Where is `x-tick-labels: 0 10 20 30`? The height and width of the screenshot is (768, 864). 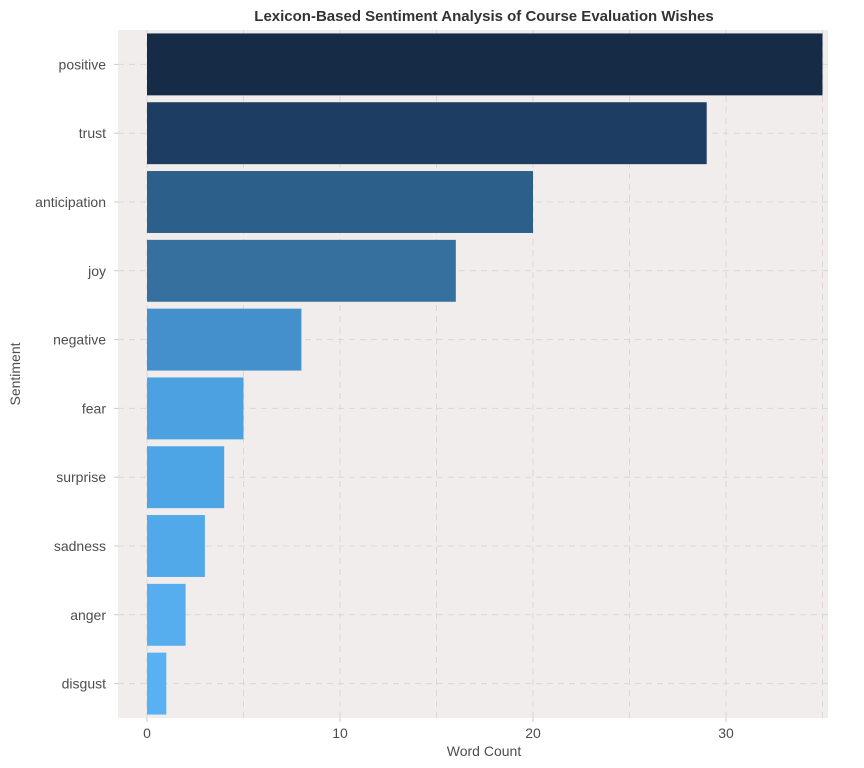 x-tick-labels: 0 10 20 30 is located at coordinates (438, 729).